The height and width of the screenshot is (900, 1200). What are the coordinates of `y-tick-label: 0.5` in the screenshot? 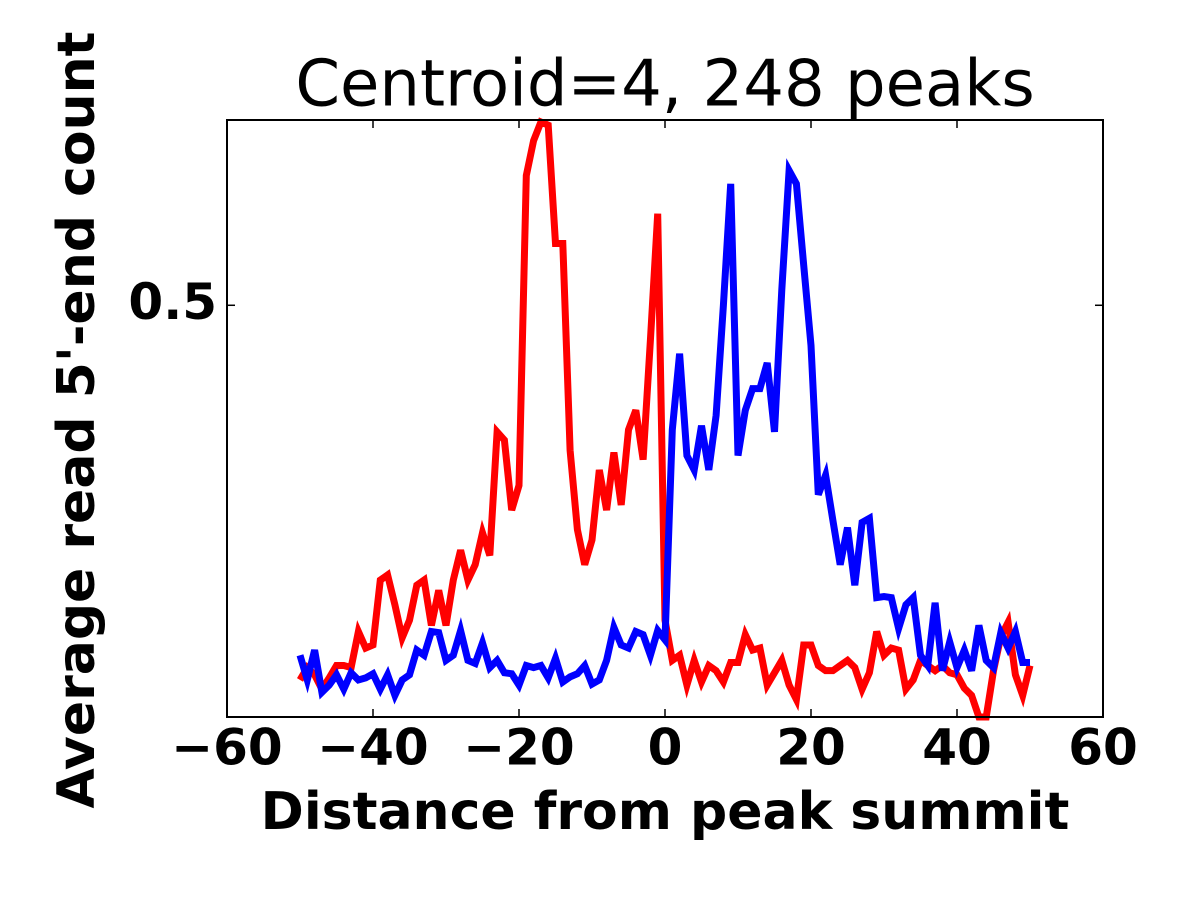 It's located at (172, 302).